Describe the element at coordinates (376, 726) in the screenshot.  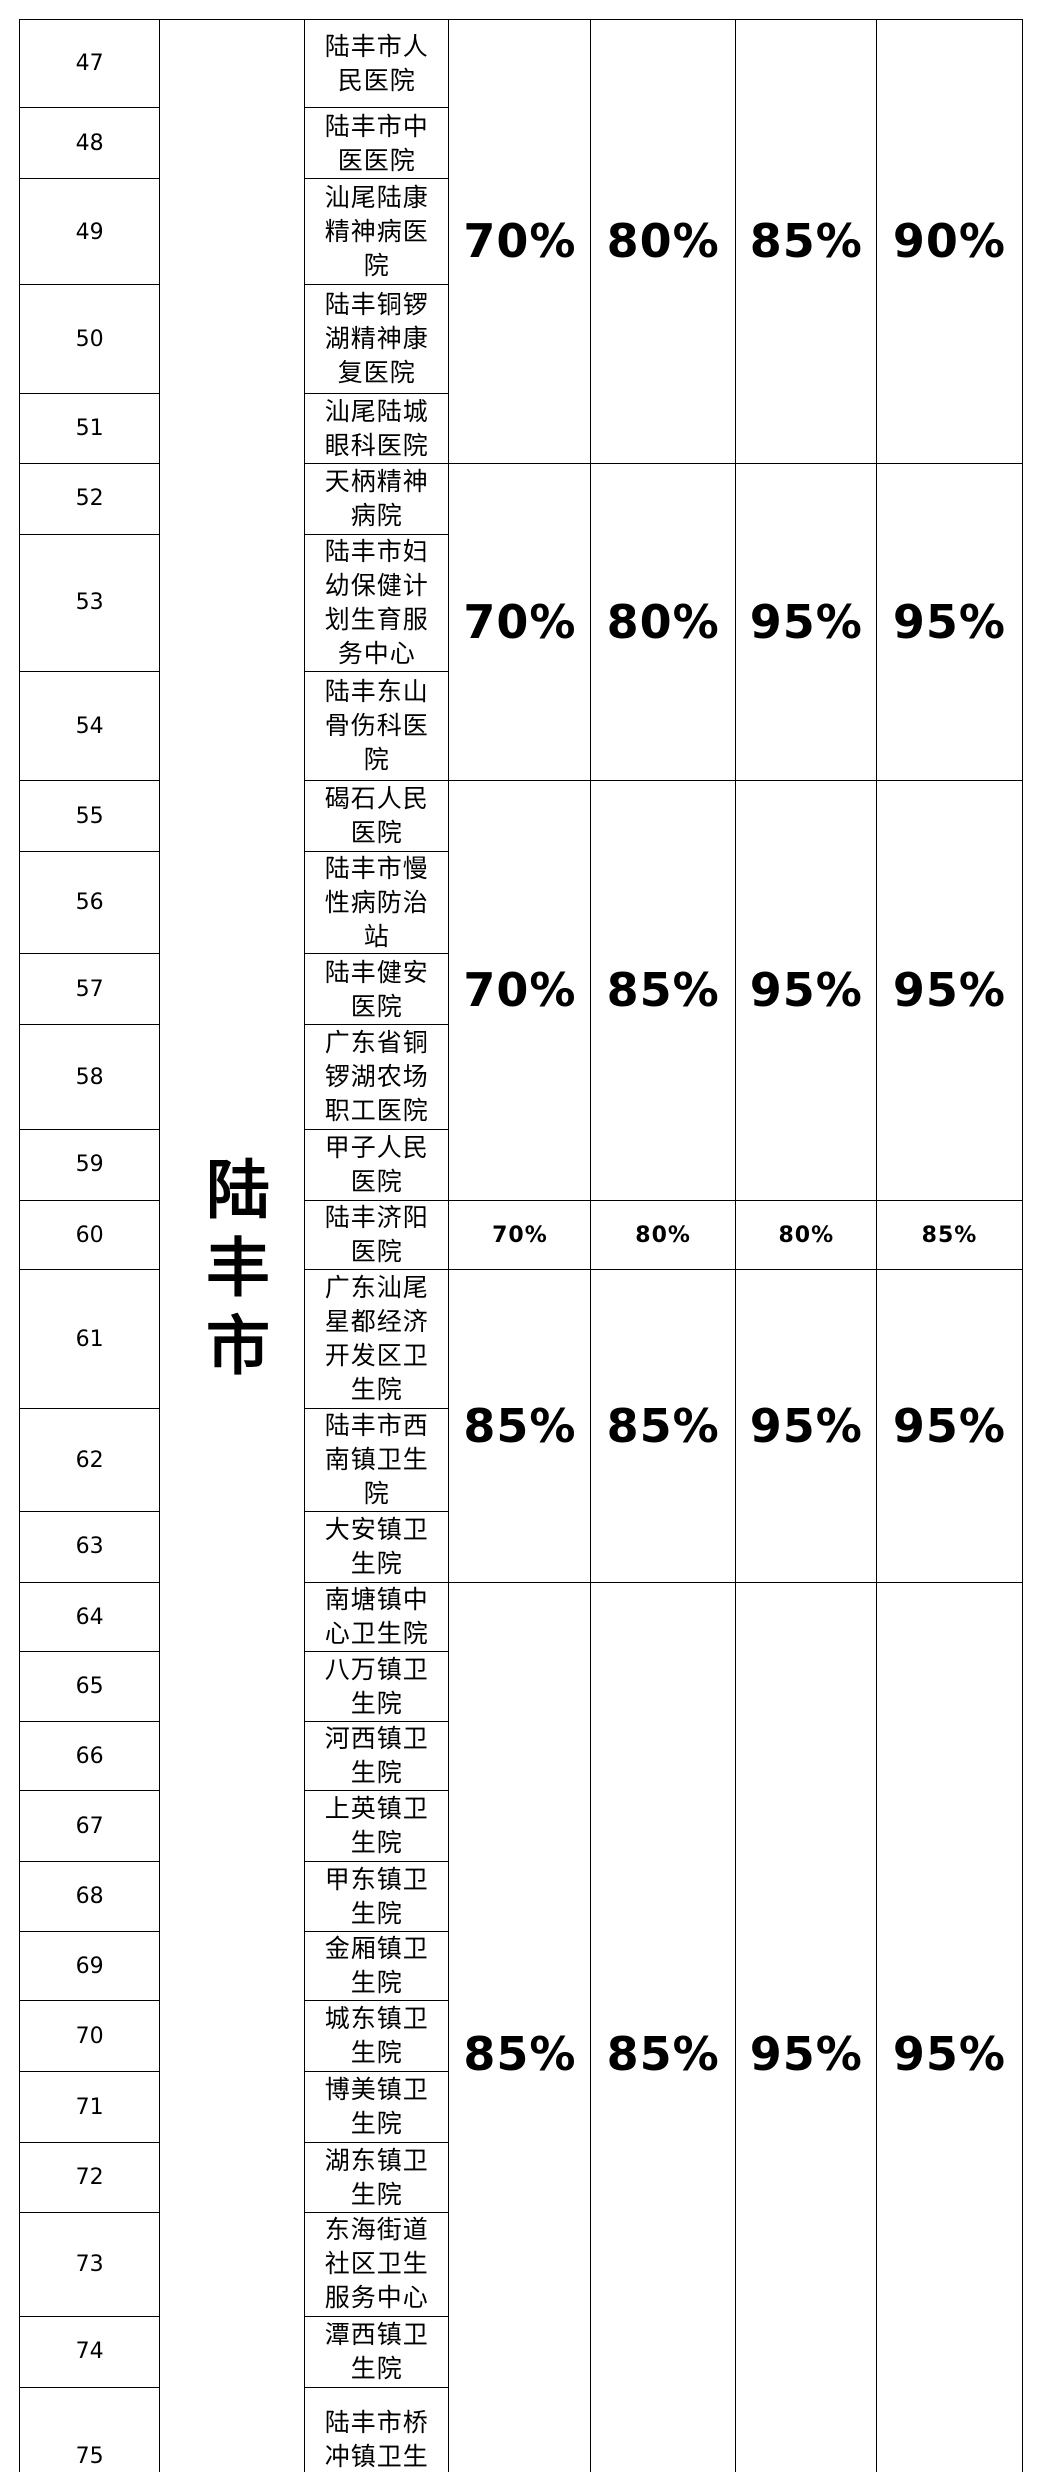
I see `hospital-name: 陆丰东山骨伤科医院` at that location.